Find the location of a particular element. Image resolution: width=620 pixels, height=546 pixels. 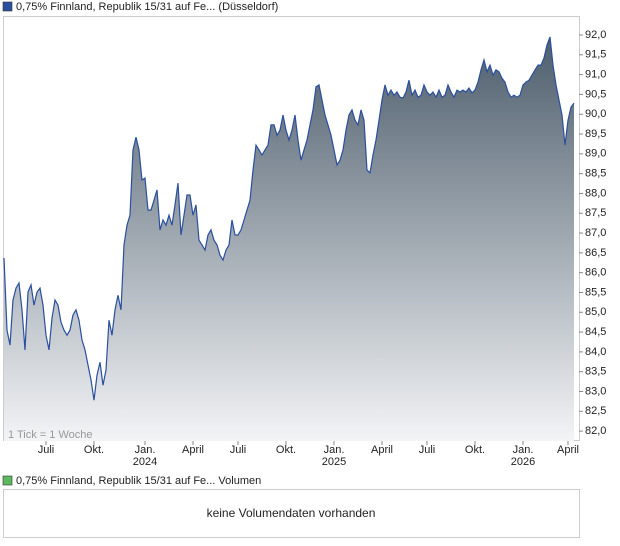

annotation: 1 Tick = 1 Woche is located at coordinates (50, 435).